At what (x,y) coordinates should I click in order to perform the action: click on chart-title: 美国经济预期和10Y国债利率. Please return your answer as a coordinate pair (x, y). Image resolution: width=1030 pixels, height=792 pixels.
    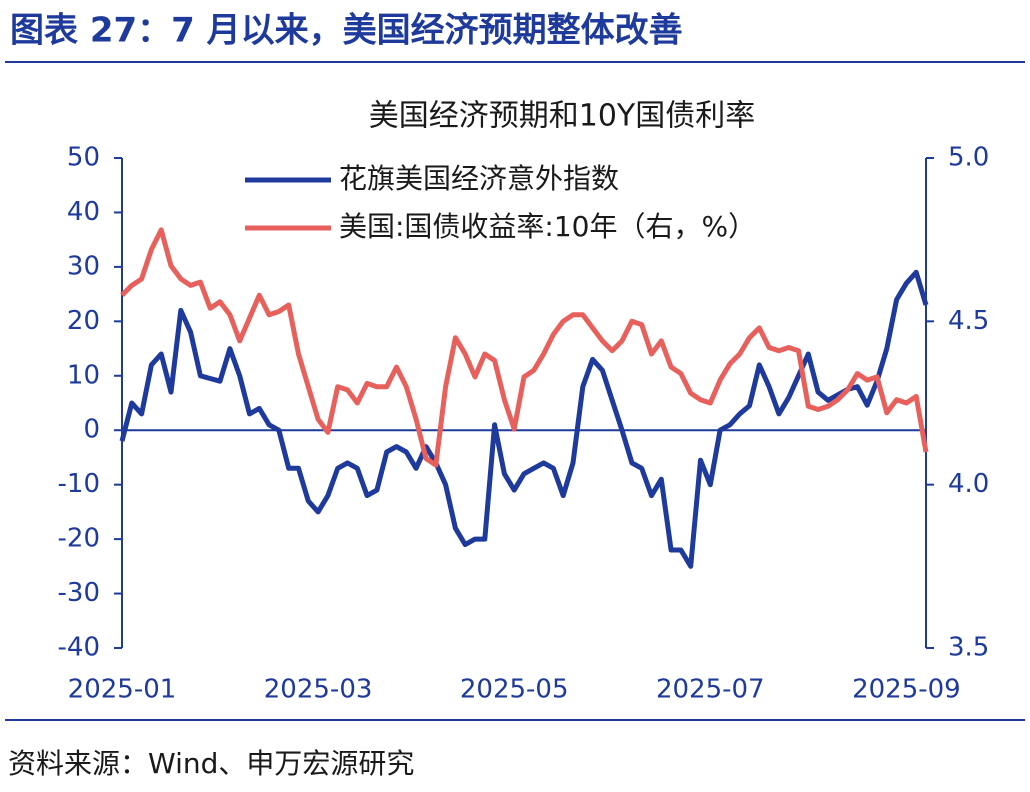
    Looking at the image, I should click on (562, 116).